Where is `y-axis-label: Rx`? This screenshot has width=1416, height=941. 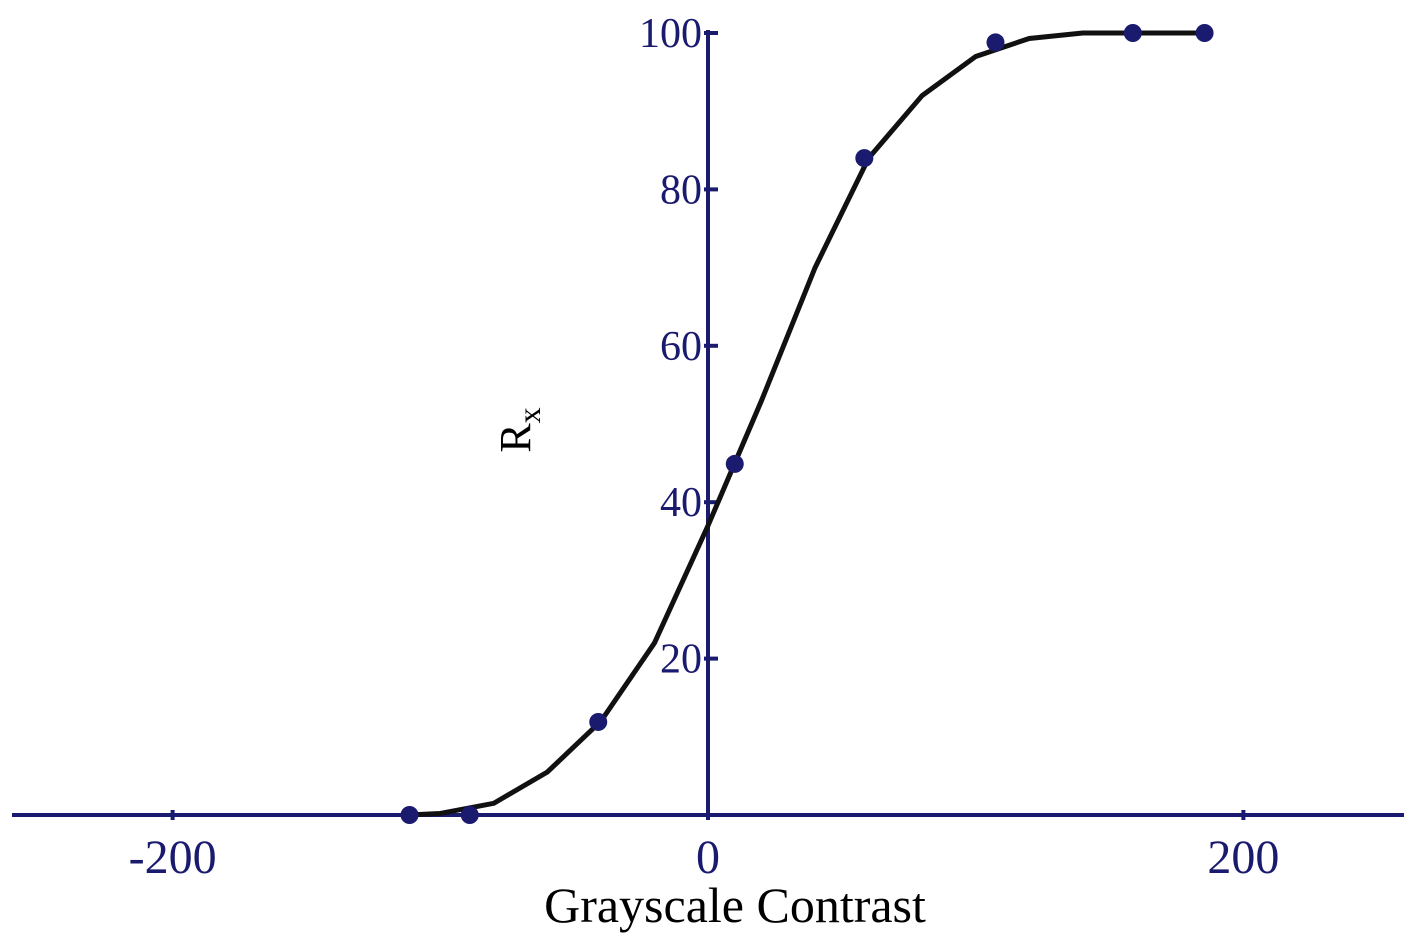 y-axis-label: Rx is located at coordinates (519, 429).